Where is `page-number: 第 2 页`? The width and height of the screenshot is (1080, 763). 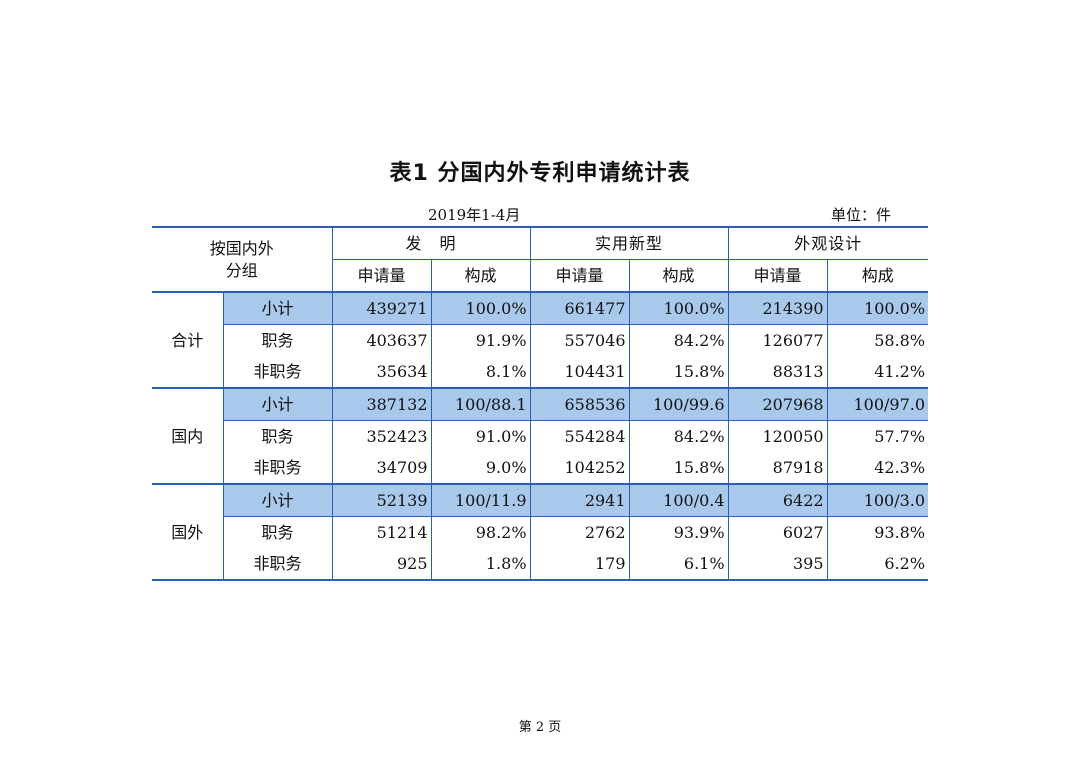 page-number: 第 2 页 is located at coordinates (540, 727).